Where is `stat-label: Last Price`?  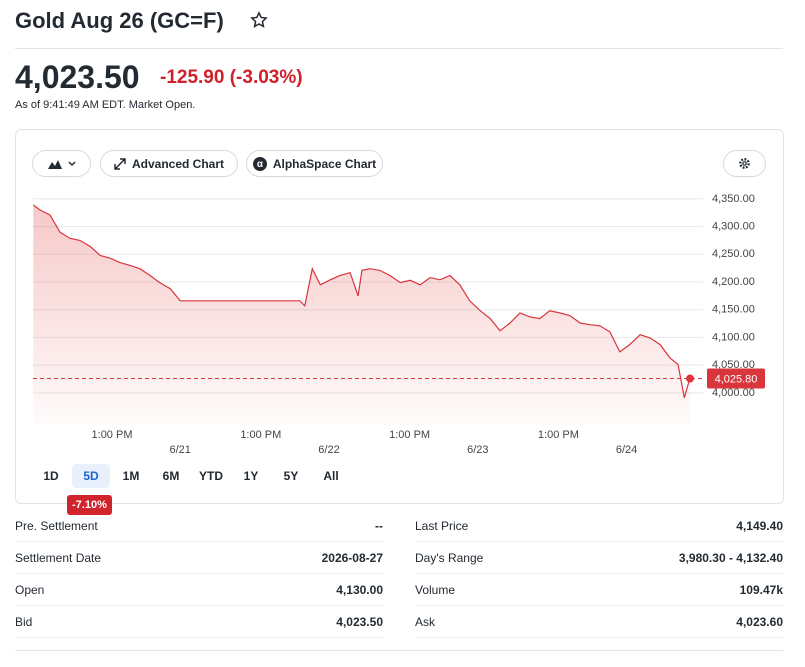 stat-label: Last Price is located at coordinates (442, 525).